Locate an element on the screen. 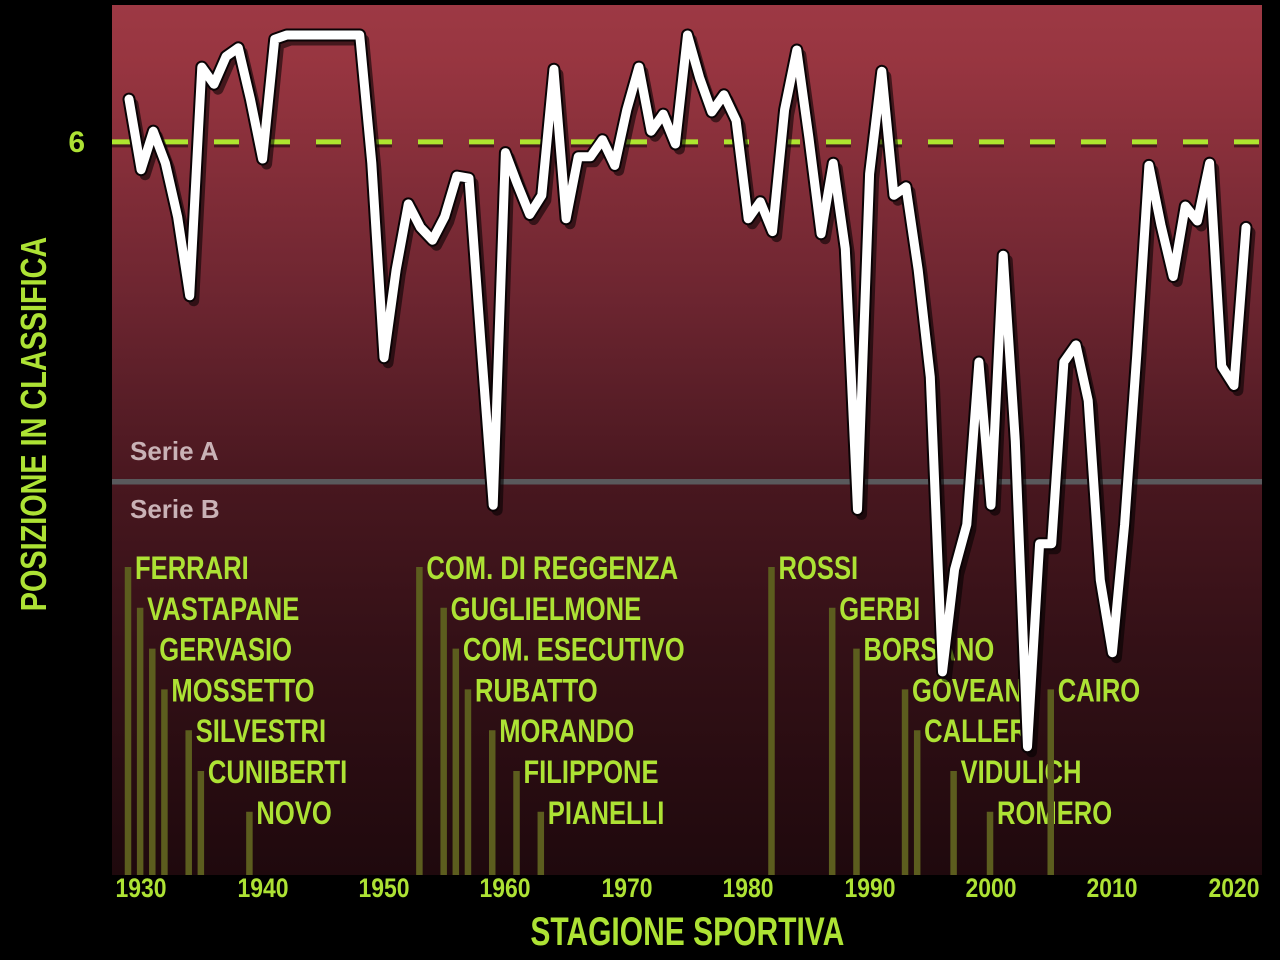 The width and height of the screenshot is (1280, 960). president-label: ROSSI is located at coordinates (818, 568).